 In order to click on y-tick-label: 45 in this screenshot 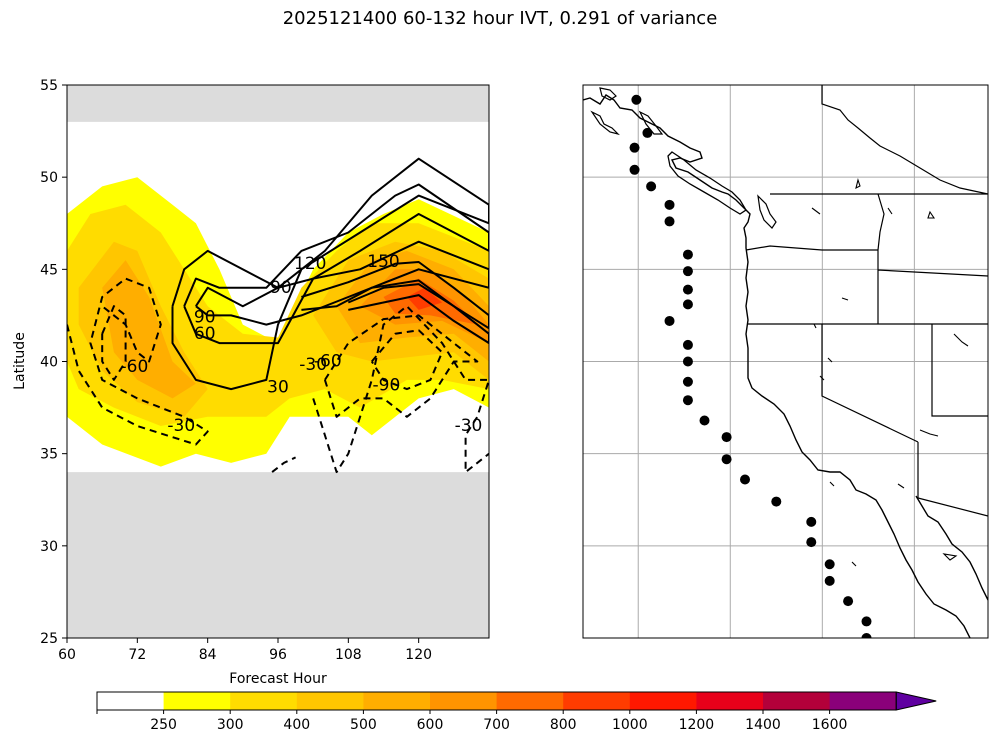, I will do `click(49, 270)`.